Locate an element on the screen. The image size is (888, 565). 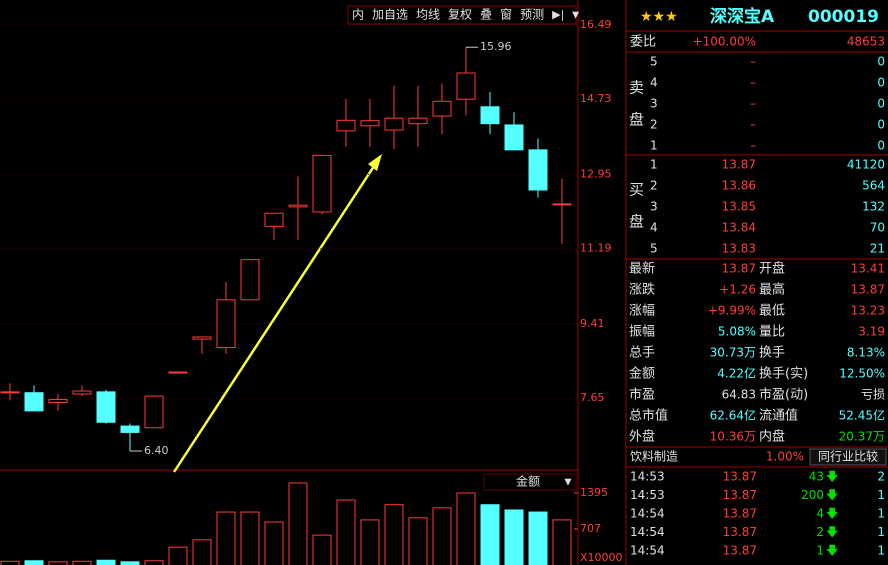
stat-value: 64.83 is located at coordinates (739, 395).